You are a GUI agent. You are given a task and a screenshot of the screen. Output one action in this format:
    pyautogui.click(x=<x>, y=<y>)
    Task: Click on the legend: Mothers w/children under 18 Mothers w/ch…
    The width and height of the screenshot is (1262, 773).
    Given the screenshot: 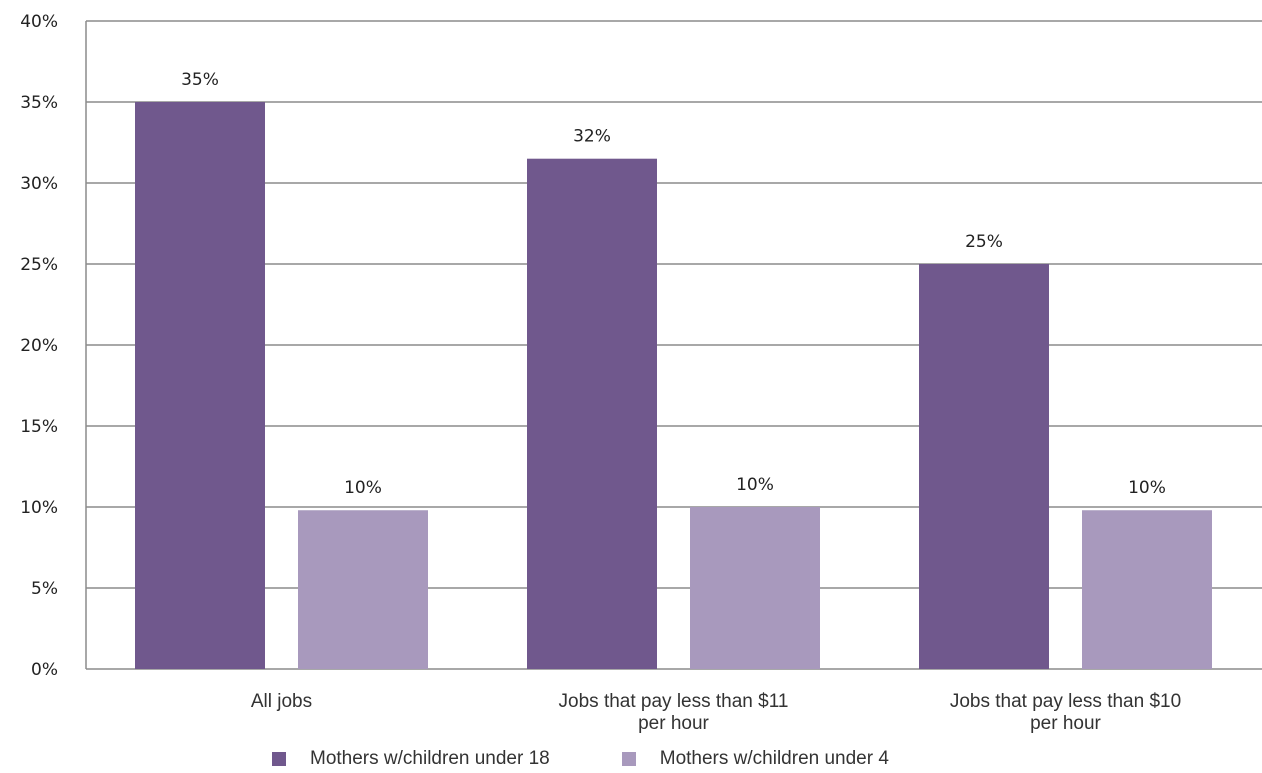 What is the action you would take?
    pyautogui.click(x=580, y=759)
    